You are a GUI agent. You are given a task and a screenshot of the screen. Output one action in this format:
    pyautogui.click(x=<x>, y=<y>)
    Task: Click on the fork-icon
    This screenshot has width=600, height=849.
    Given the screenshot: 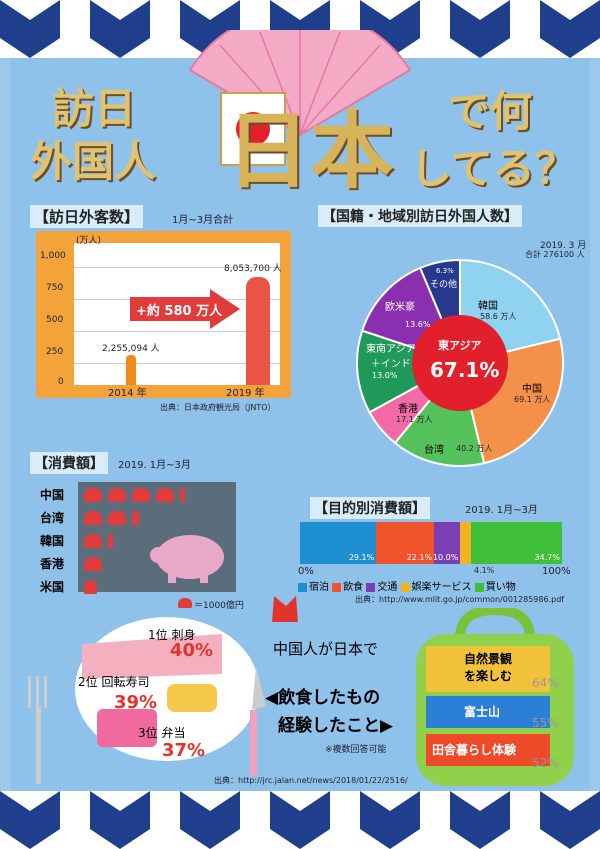 What is the action you would take?
    pyautogui.click(x=37, y=730)
    